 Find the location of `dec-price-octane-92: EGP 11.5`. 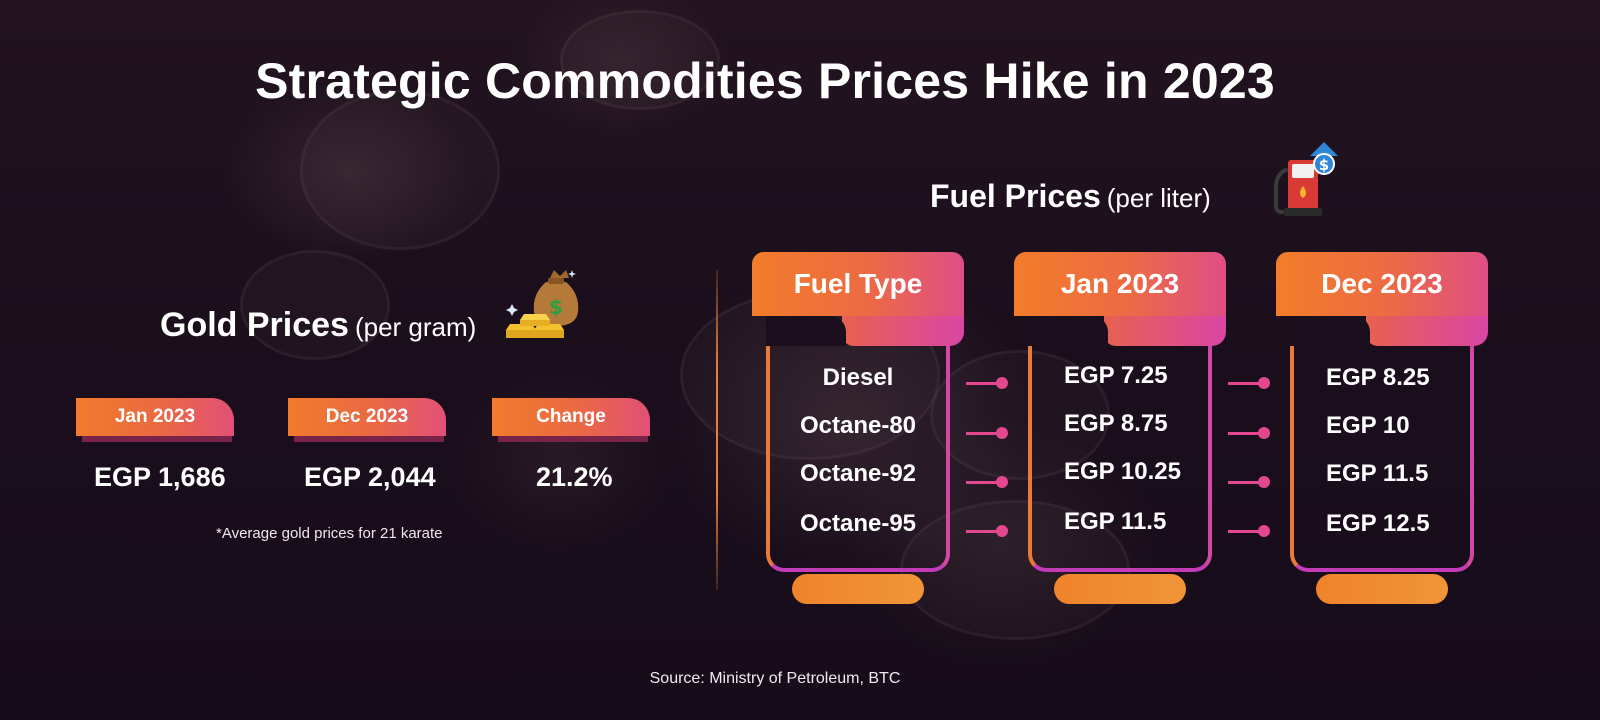

dec-price-octane-92: EGP 11.5 is located at coordinates (1377, 473).